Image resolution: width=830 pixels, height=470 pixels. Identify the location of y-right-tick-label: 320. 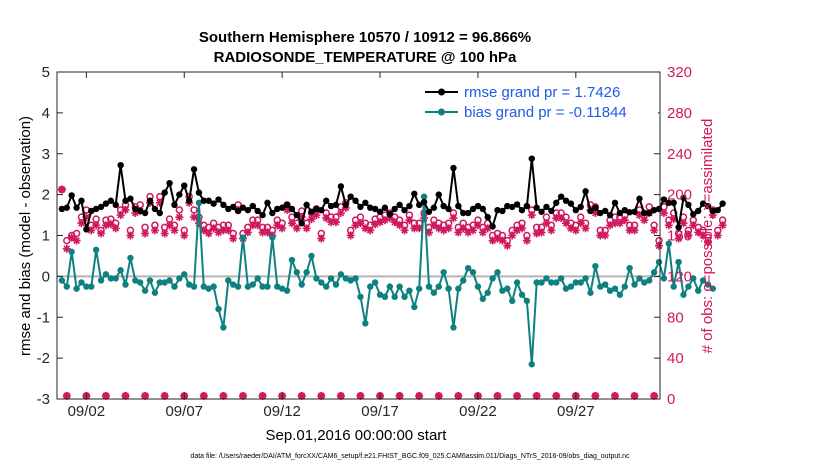
(679, 72).